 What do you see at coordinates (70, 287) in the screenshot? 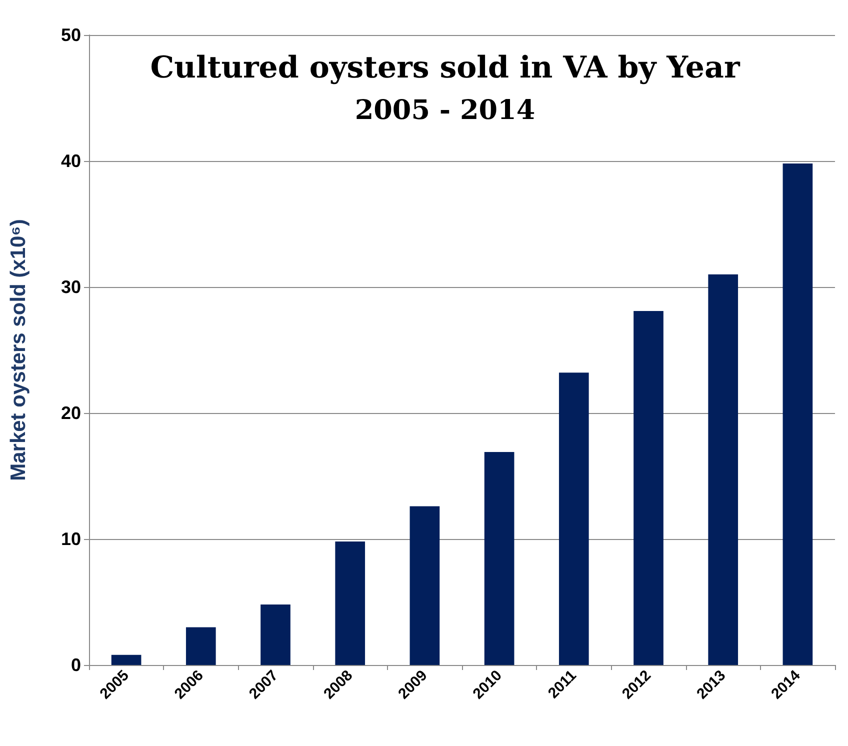
I see `y-tick-label: 30` at bounding box center [70, 287].